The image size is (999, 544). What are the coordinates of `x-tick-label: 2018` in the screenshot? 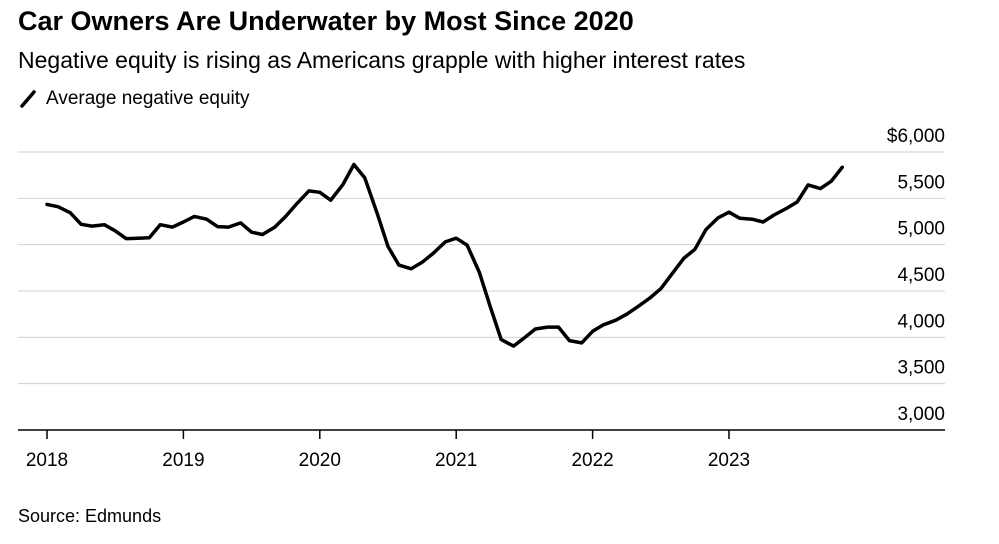 It's located at (47, 460).